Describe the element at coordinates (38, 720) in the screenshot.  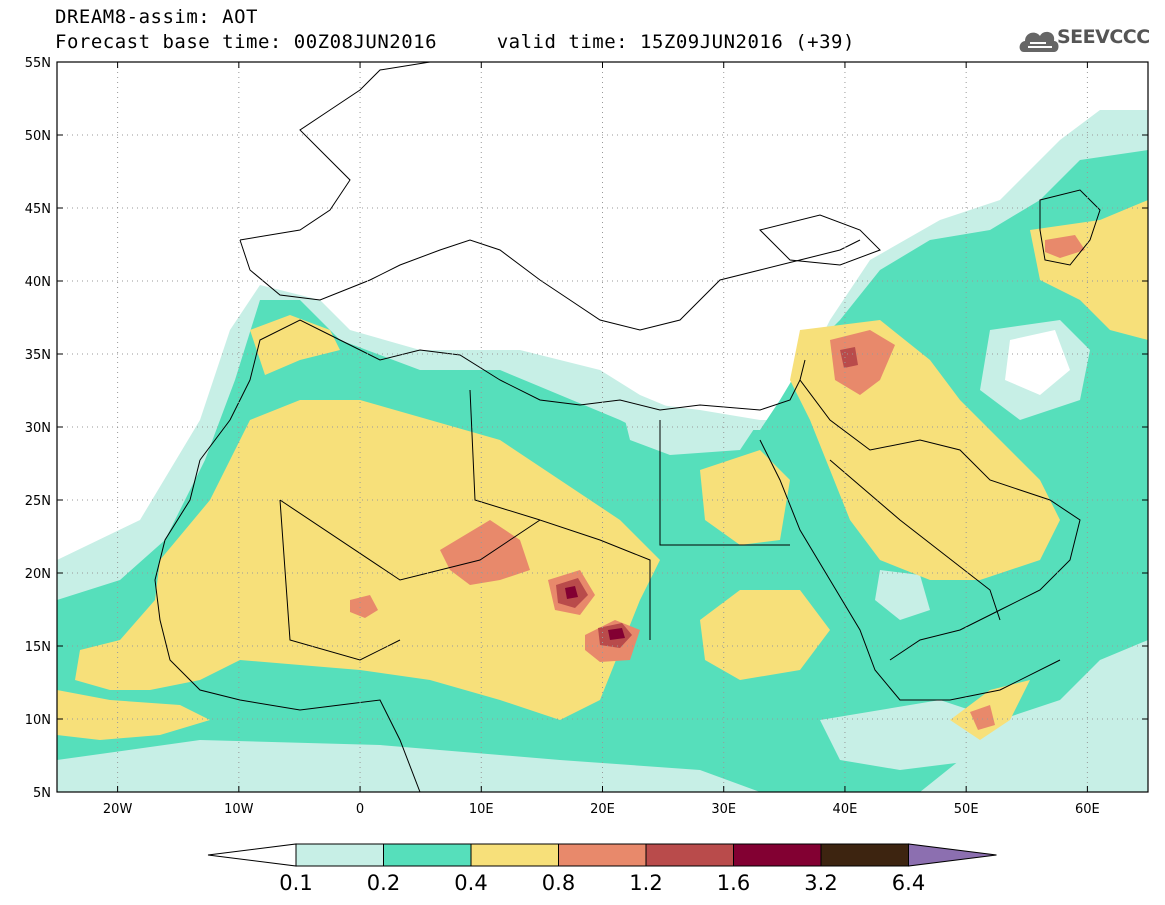
I see `lat-tick-label: 10N` at that location.